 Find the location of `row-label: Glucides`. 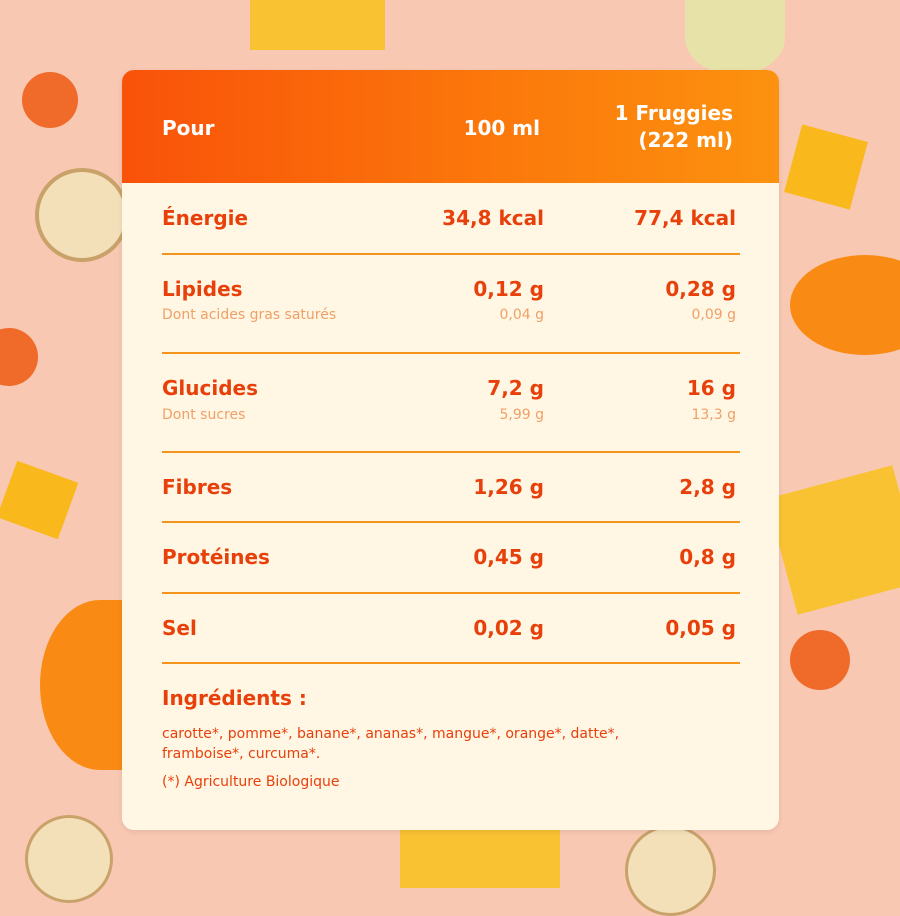

row-label: Glucides is located at coordinates (210, 388).